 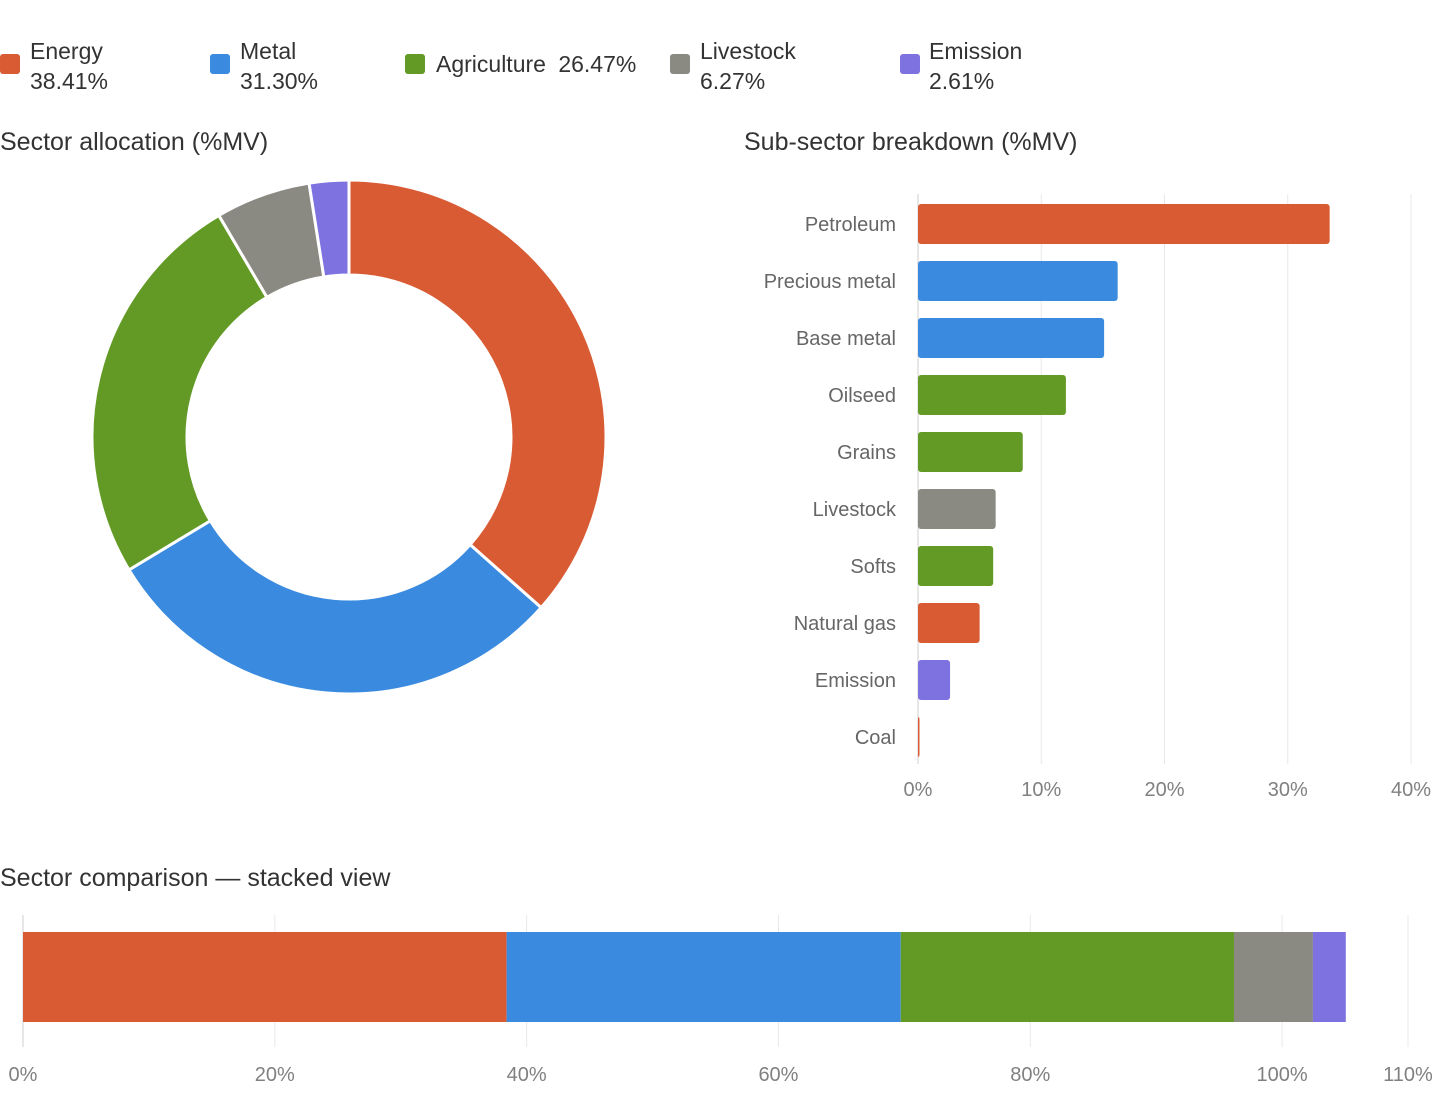 What do you see at coordinates (875, 738) in the screenshot?
I see `bar-category-label: Coal` at bounding box center [875, 738].